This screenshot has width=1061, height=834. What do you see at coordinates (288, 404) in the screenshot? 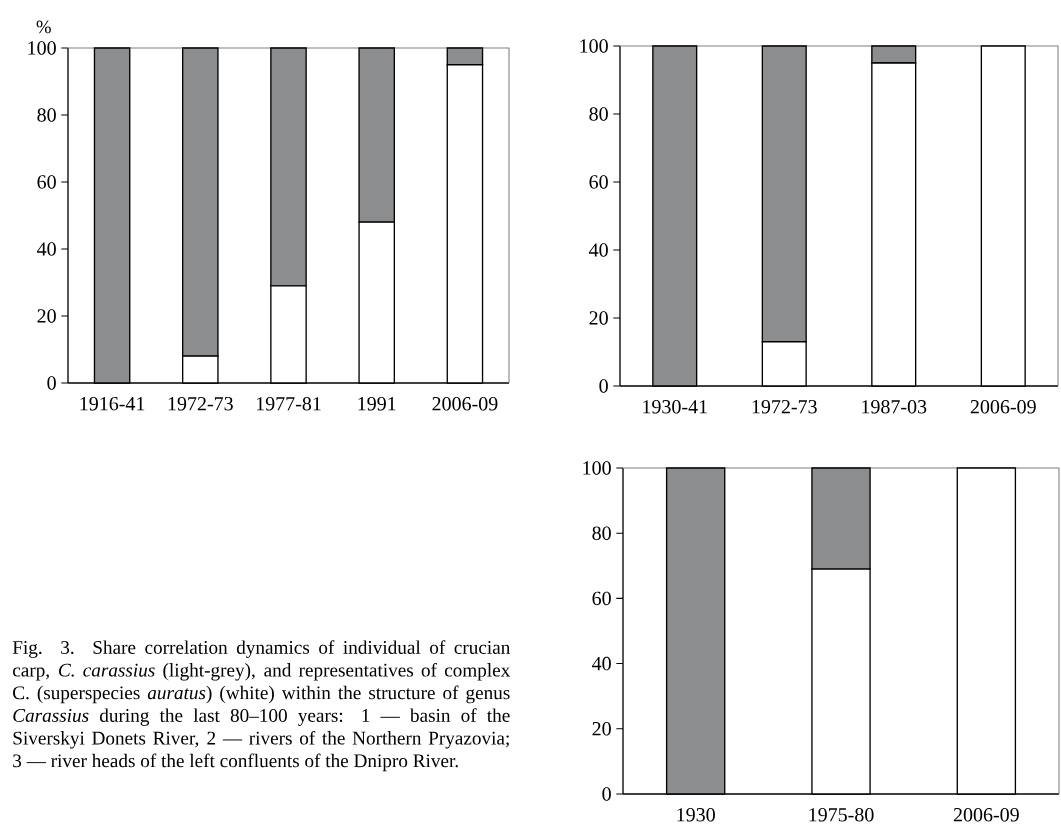
I see `x-tick-label: 1977-81` at bounding box center [288, 404].